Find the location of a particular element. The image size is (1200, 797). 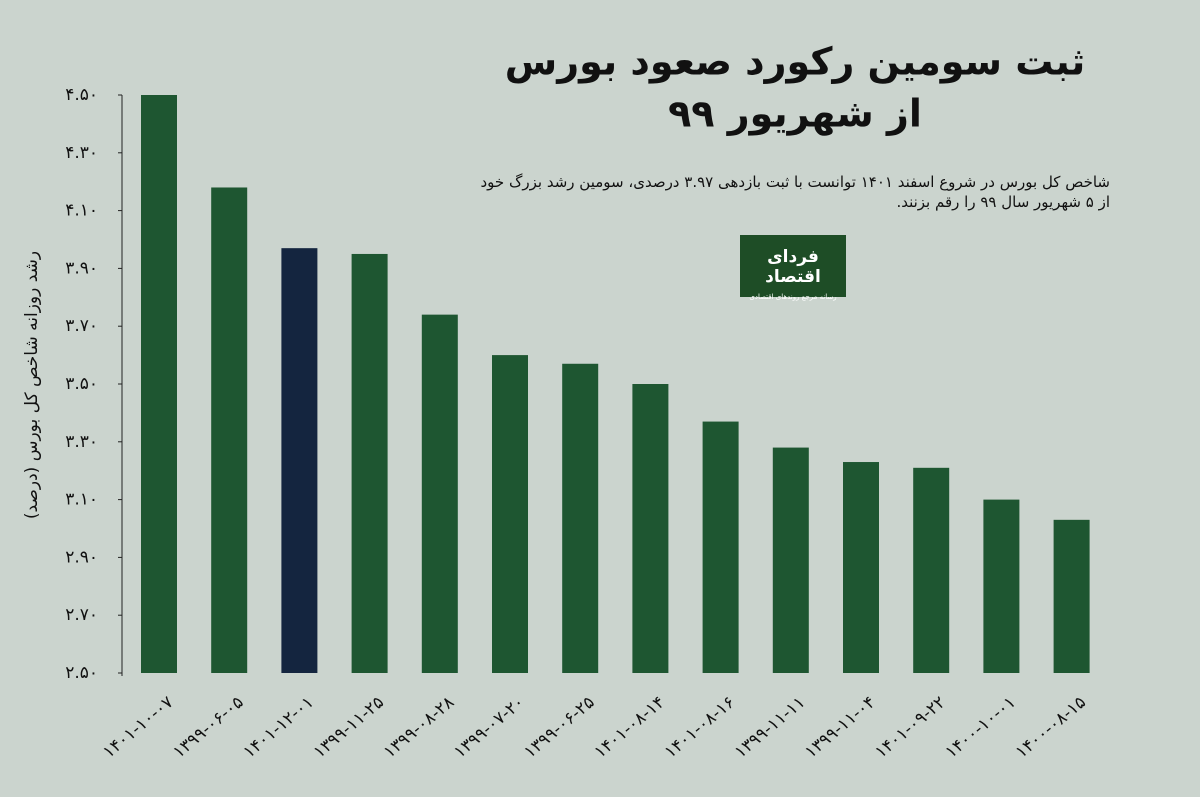

y-axis-label: رشد روزانه شاخص کل بورس (درصد) is located at coordinates (32, 385).